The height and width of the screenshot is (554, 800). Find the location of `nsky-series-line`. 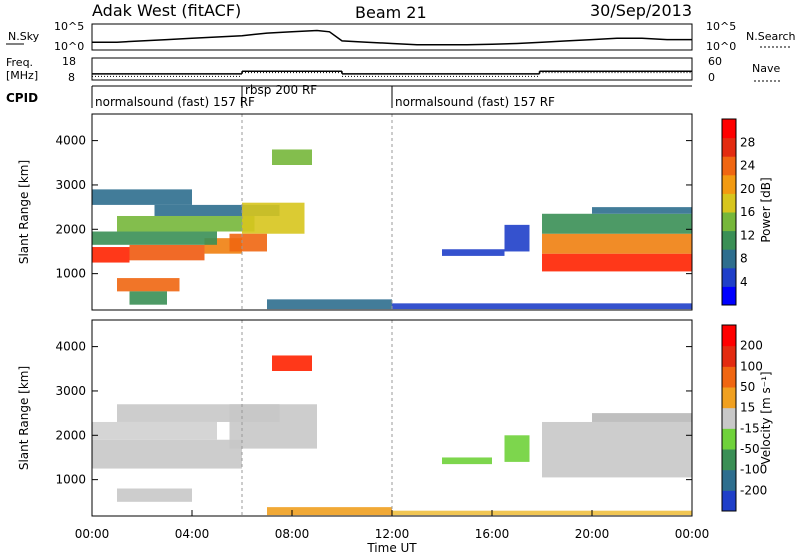

nsky-series-line is located at coordinates (392, 37).